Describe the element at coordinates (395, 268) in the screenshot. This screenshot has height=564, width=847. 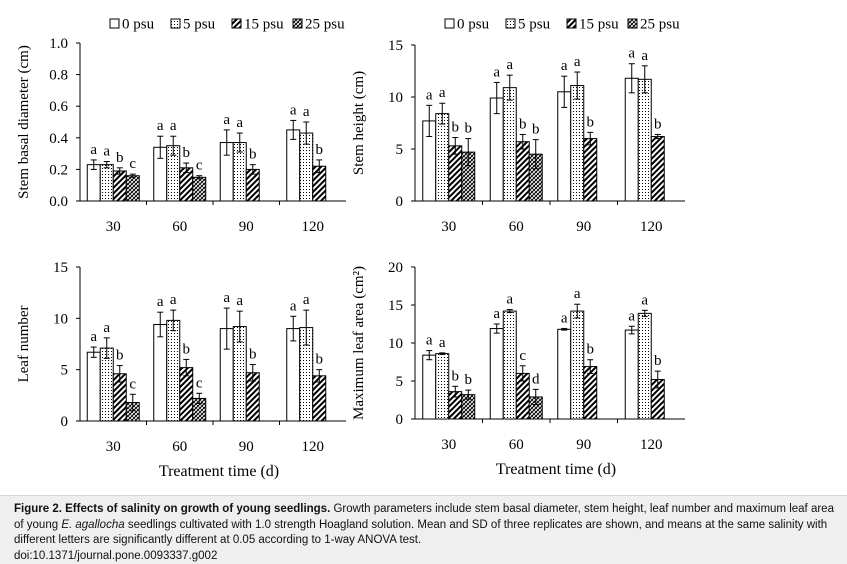
I see `y-tick-label: 20` at that location.